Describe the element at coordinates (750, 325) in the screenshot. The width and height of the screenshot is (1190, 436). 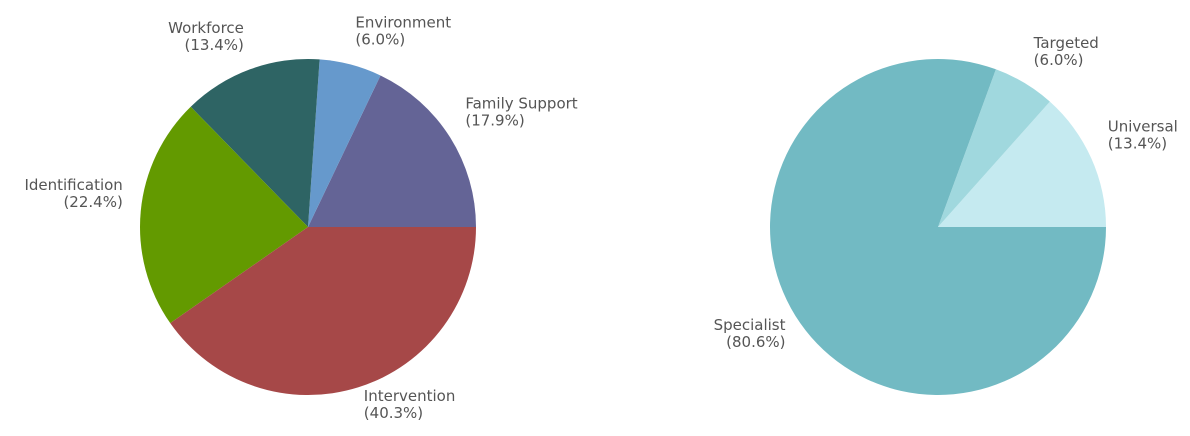
I see `slice-label: Specialist` at that location.